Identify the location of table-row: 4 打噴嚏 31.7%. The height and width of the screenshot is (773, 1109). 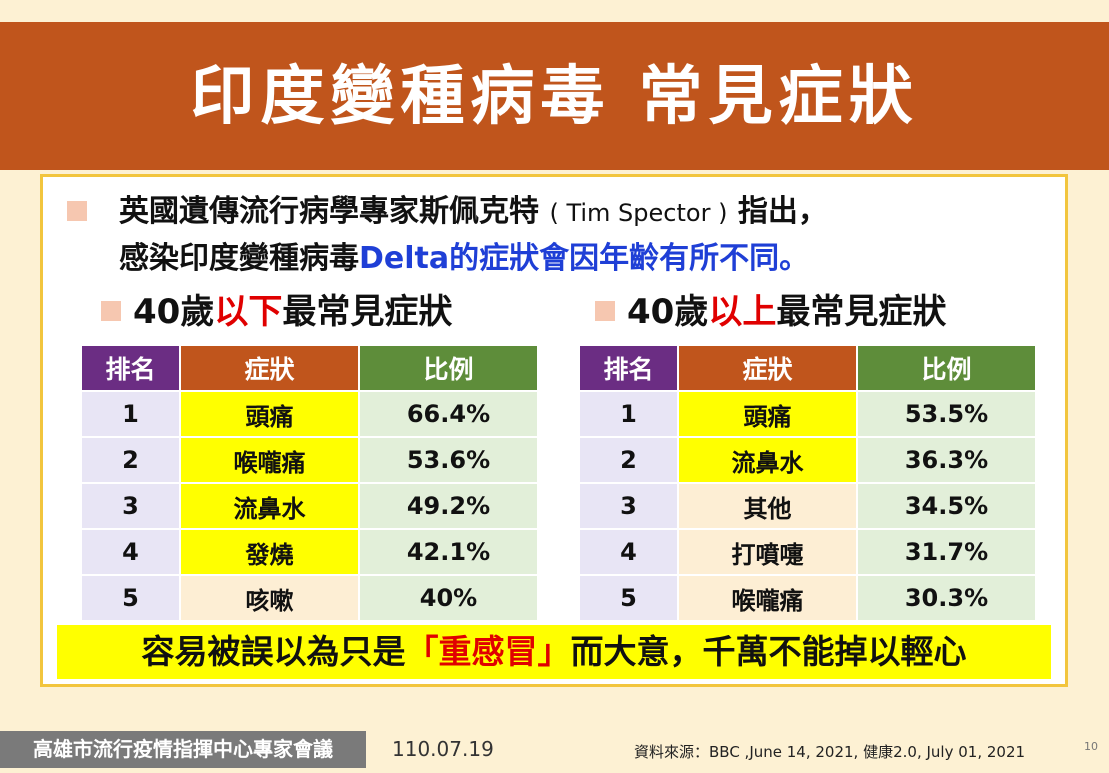
(807, 552).